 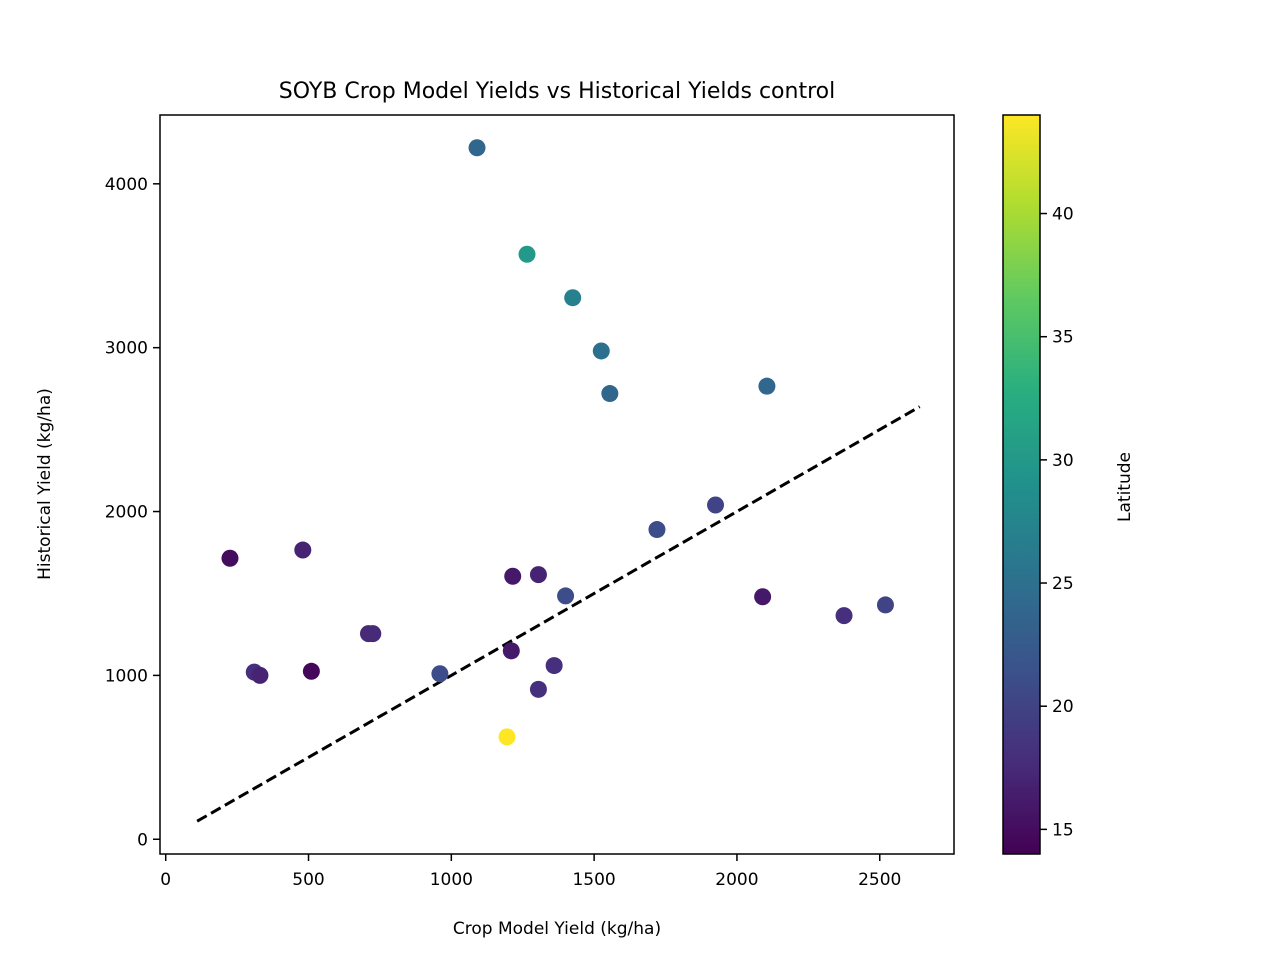 I want to click on y-tick-label: 1000, so click(x=126, y=676).